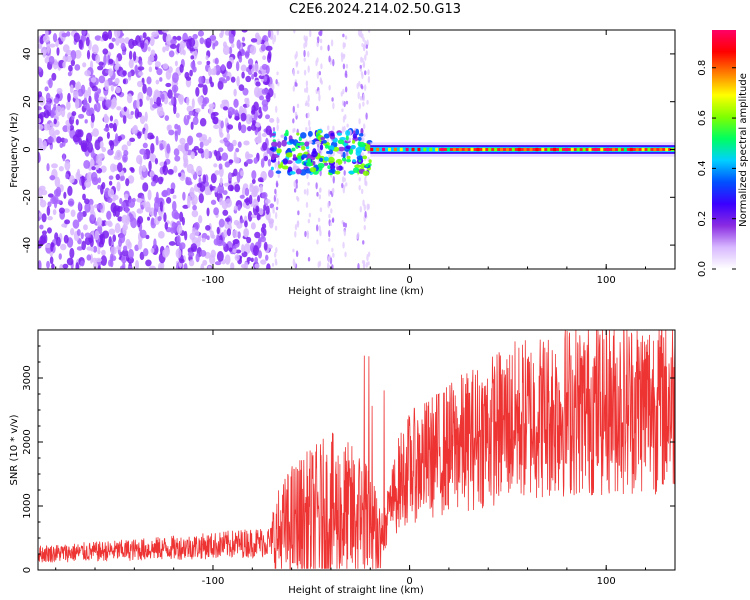 This screenshot has height=600, width=750. What do you see at coordinates (716, 168) in the screenshot?
I see `colorbar-ticks: 0.0 0.2 0.4 0.6 0.8` at bounding box center [716, 168].